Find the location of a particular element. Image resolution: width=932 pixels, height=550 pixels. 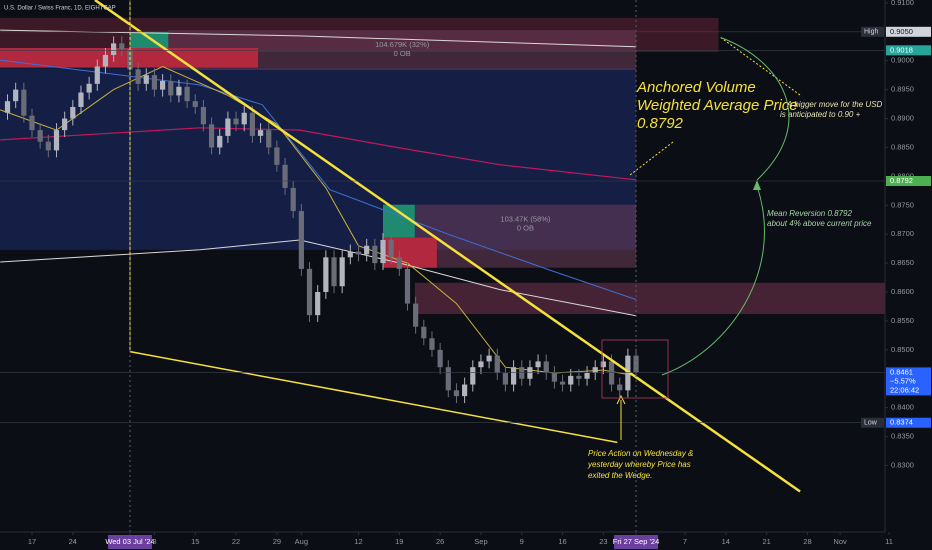

price-label: 0.8792 is located at coordinates (901, 180).